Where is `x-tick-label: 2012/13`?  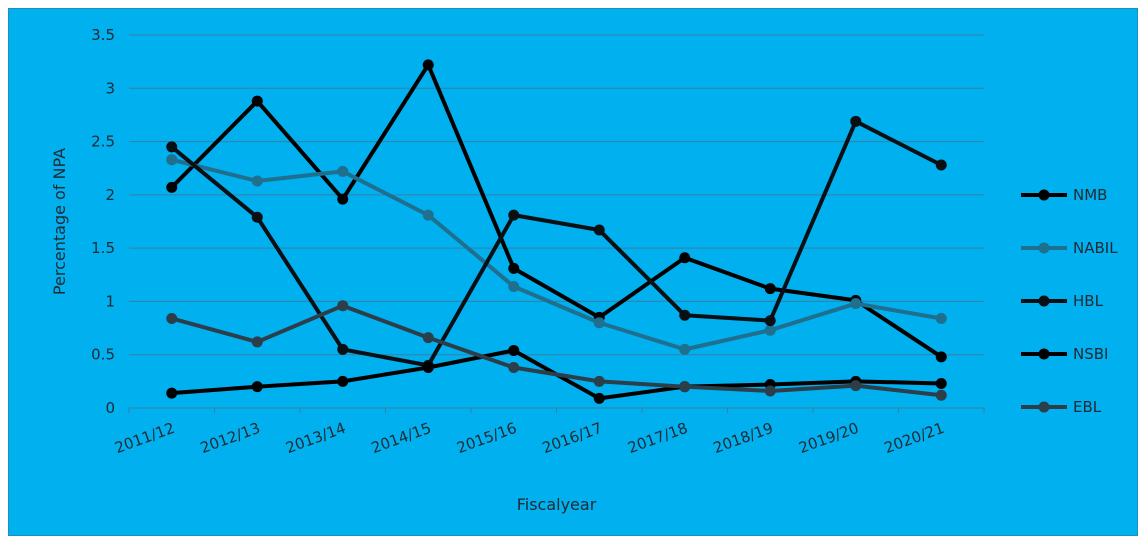 x-tick-label: 2012/13 is located at coordinates (230, 438).